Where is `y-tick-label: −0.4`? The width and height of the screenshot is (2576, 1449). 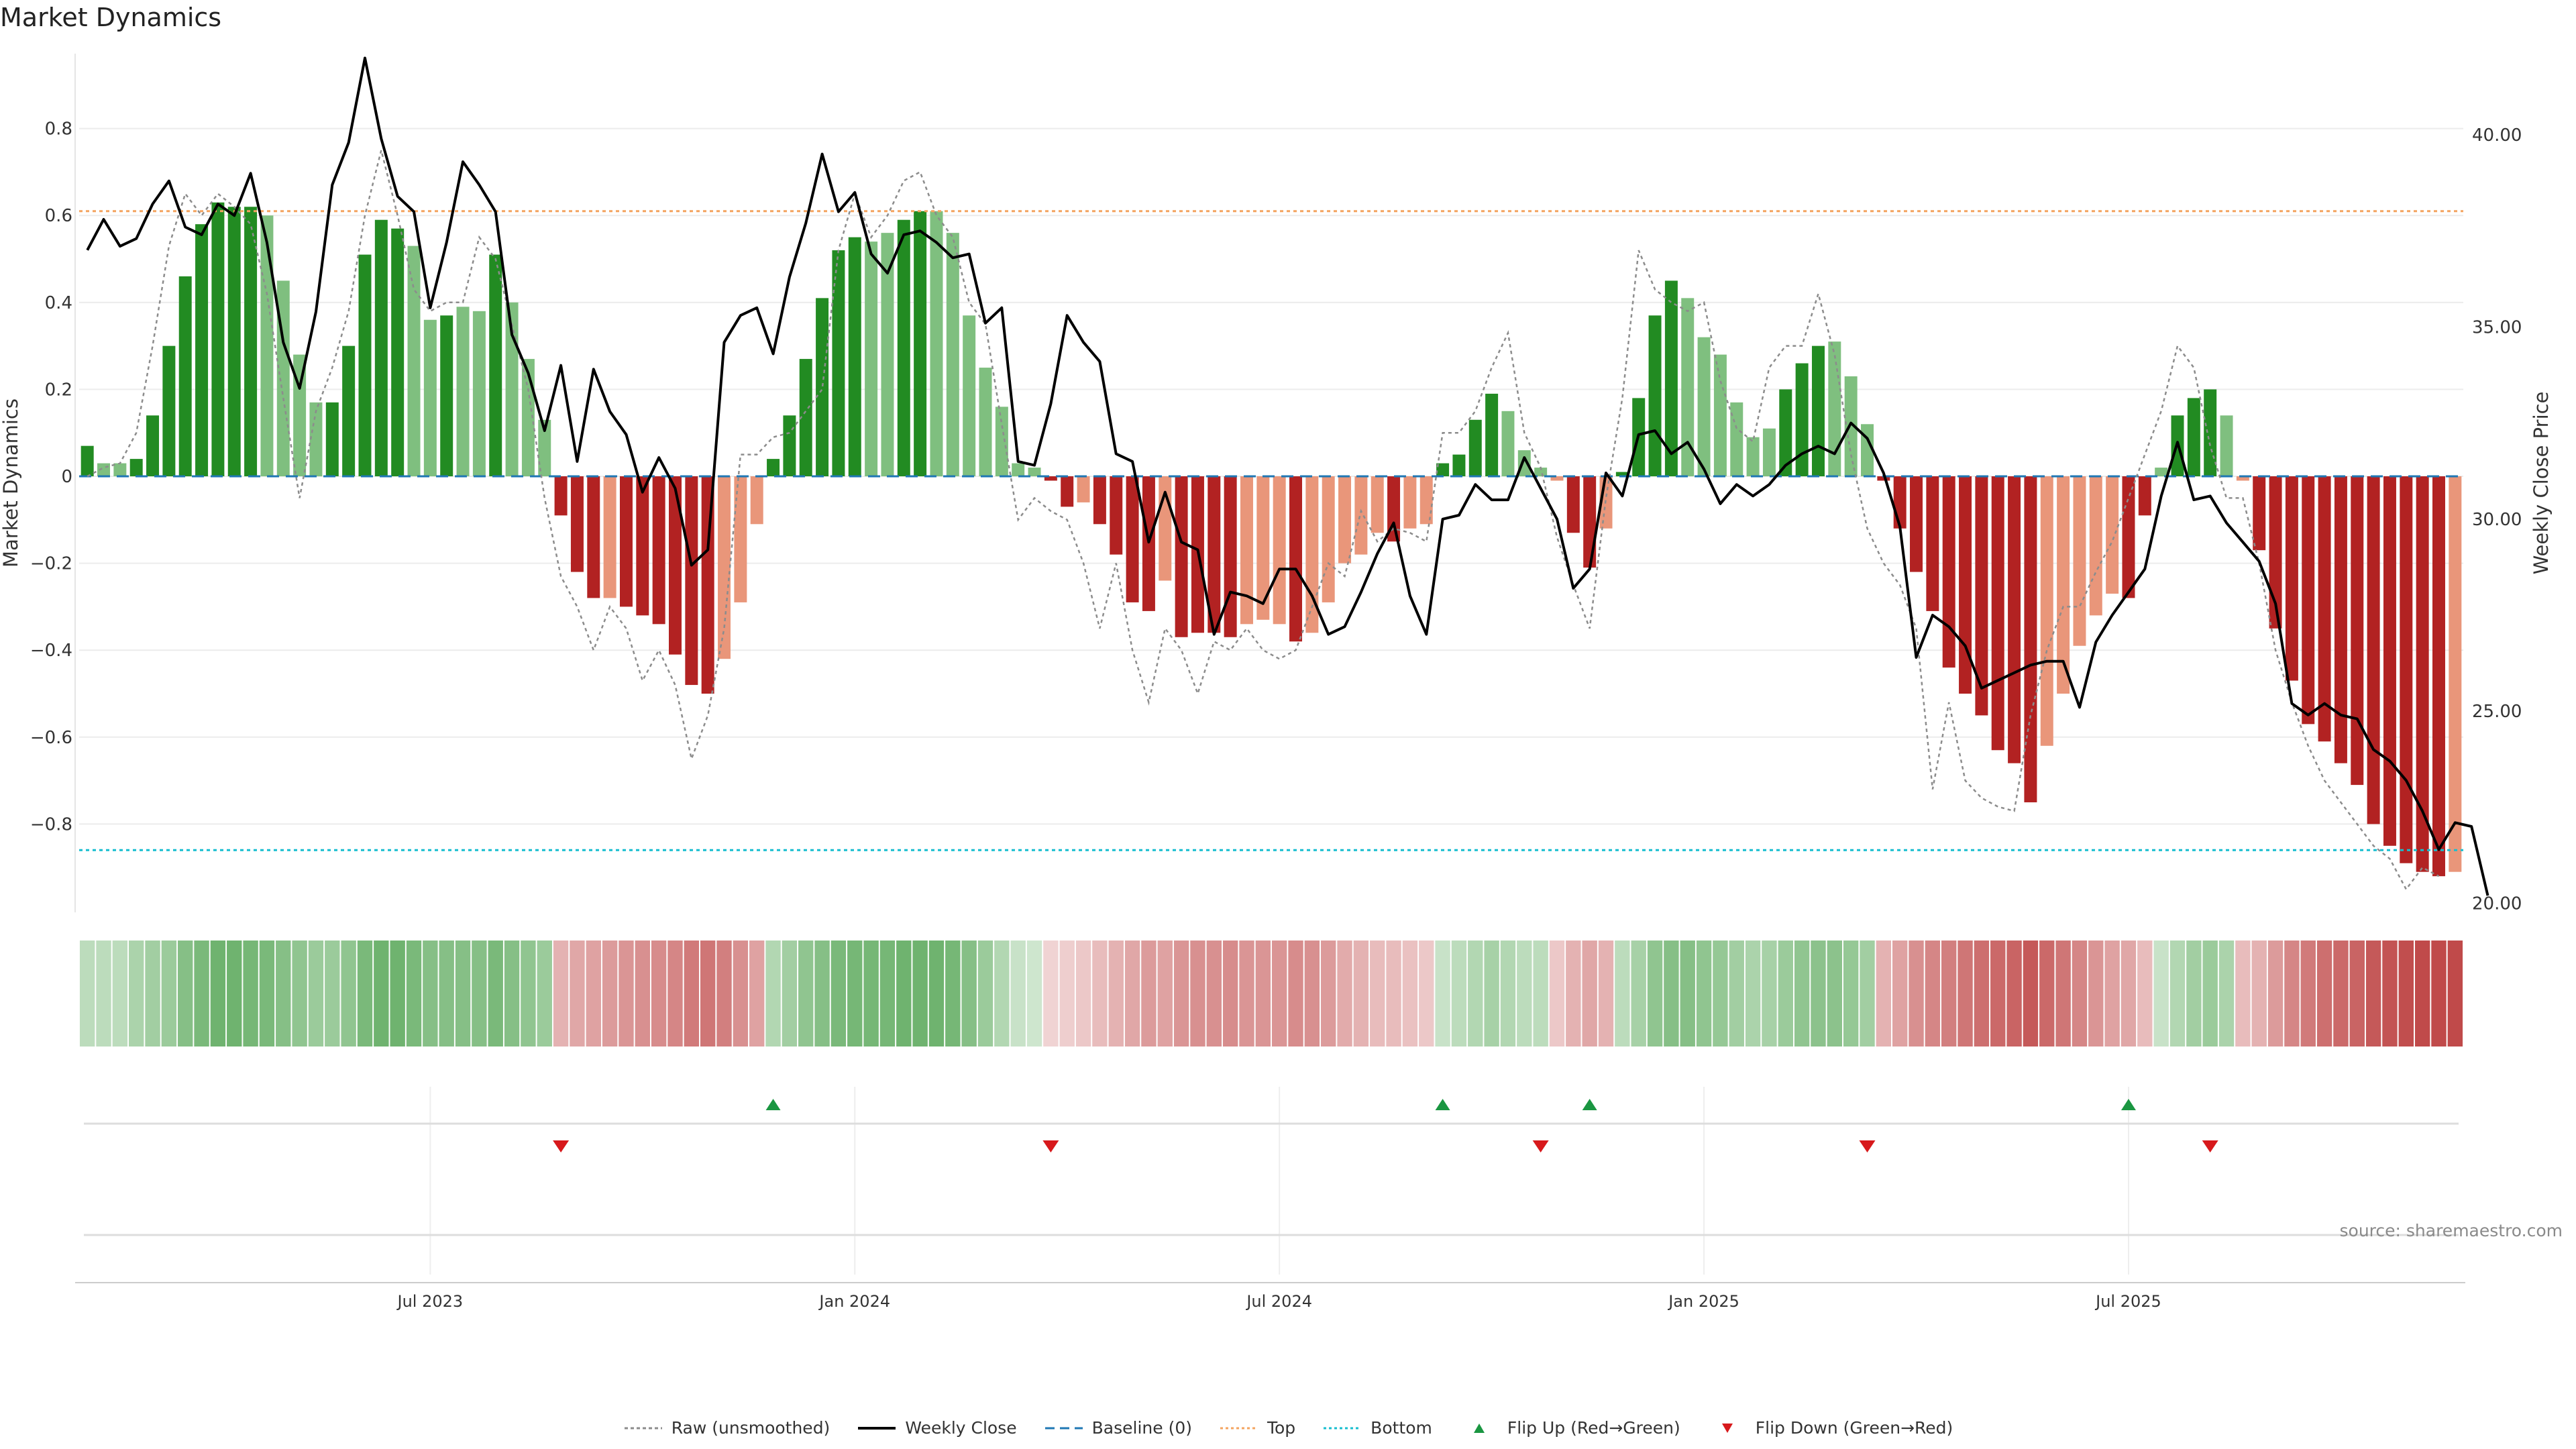 y-tick-label: −0.4 is located at coordinates (51, 651).